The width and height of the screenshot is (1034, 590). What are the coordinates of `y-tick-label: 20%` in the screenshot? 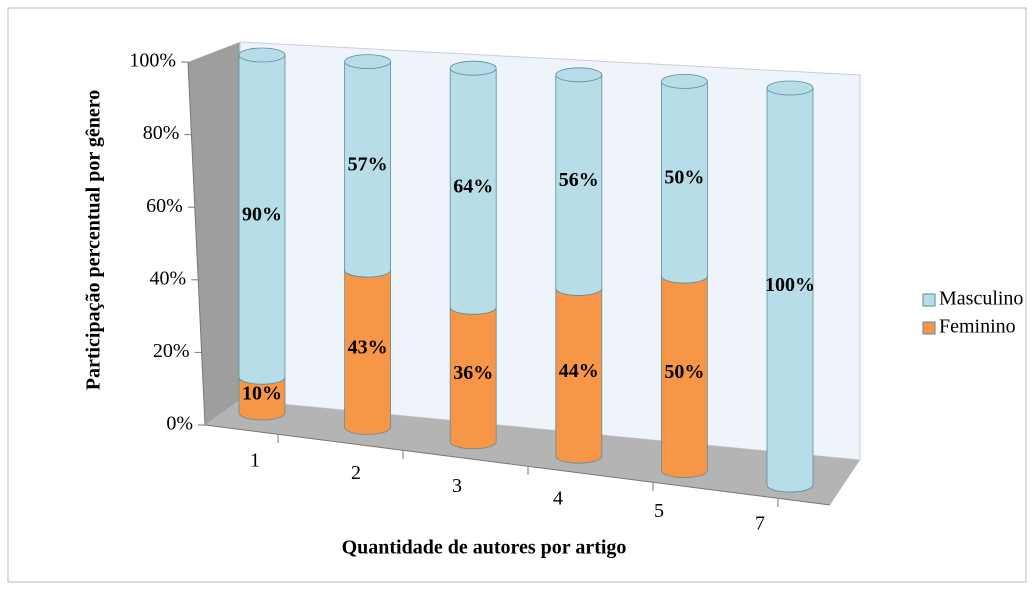 It's located at (171, 351).